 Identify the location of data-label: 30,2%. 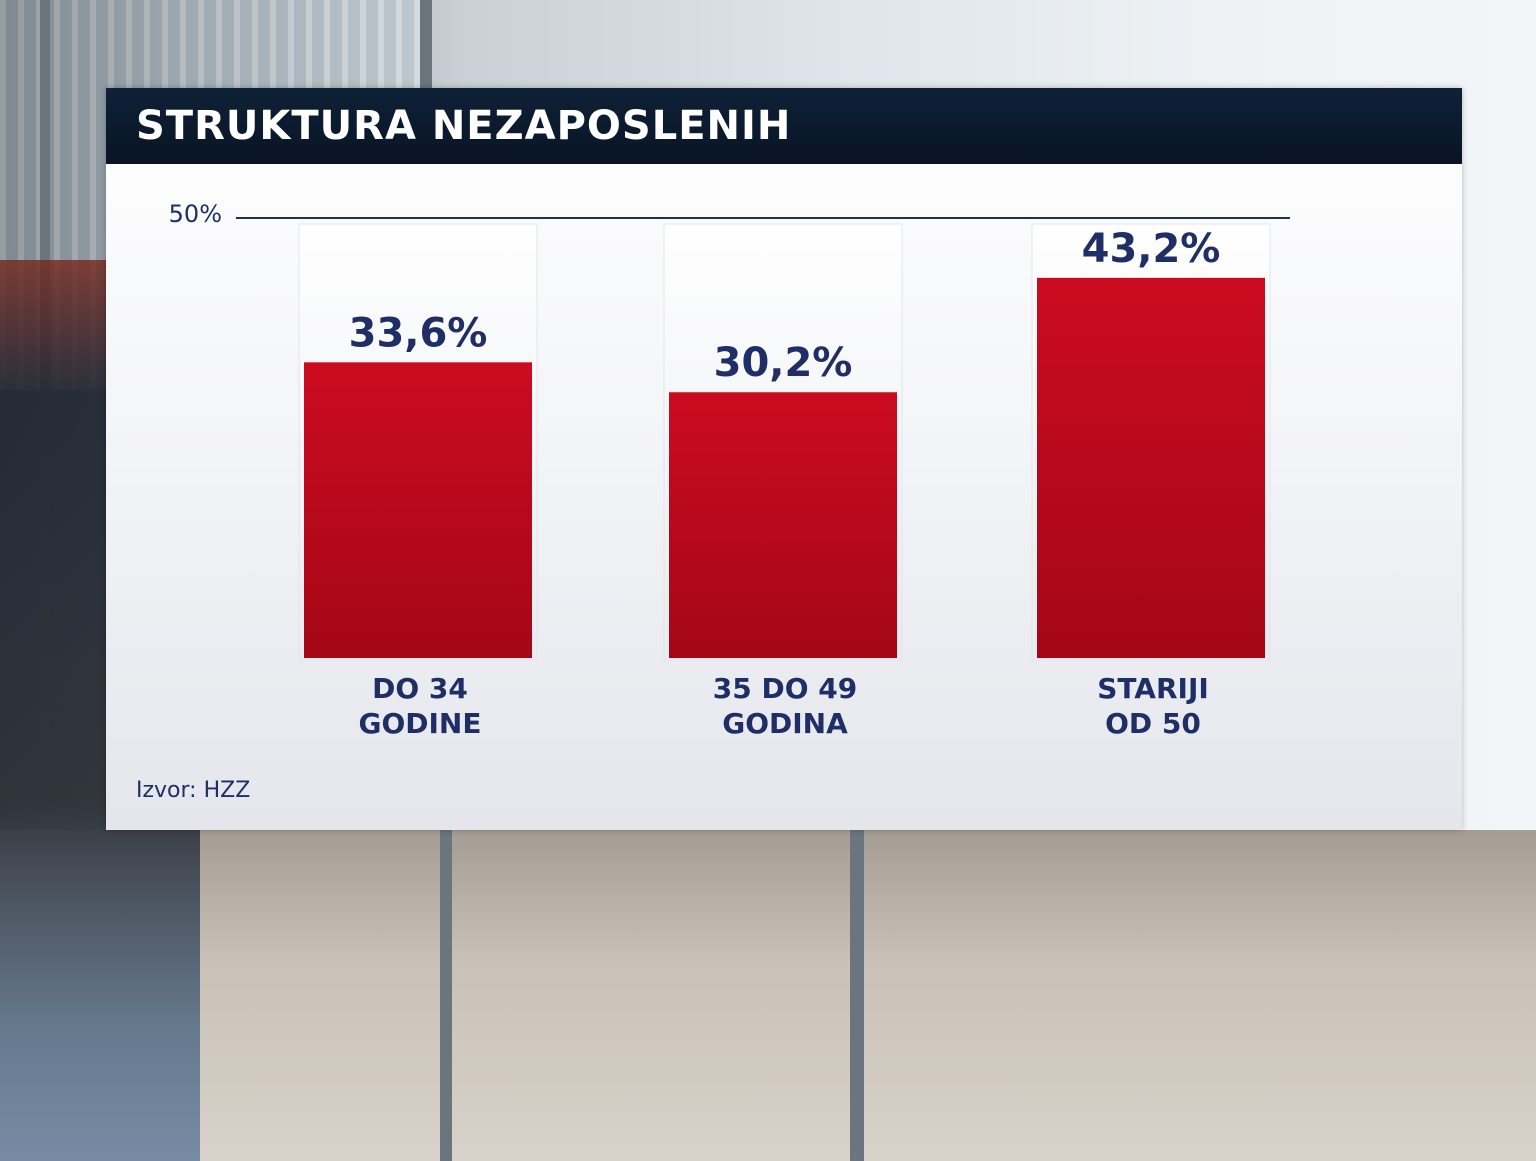
(783, 363).